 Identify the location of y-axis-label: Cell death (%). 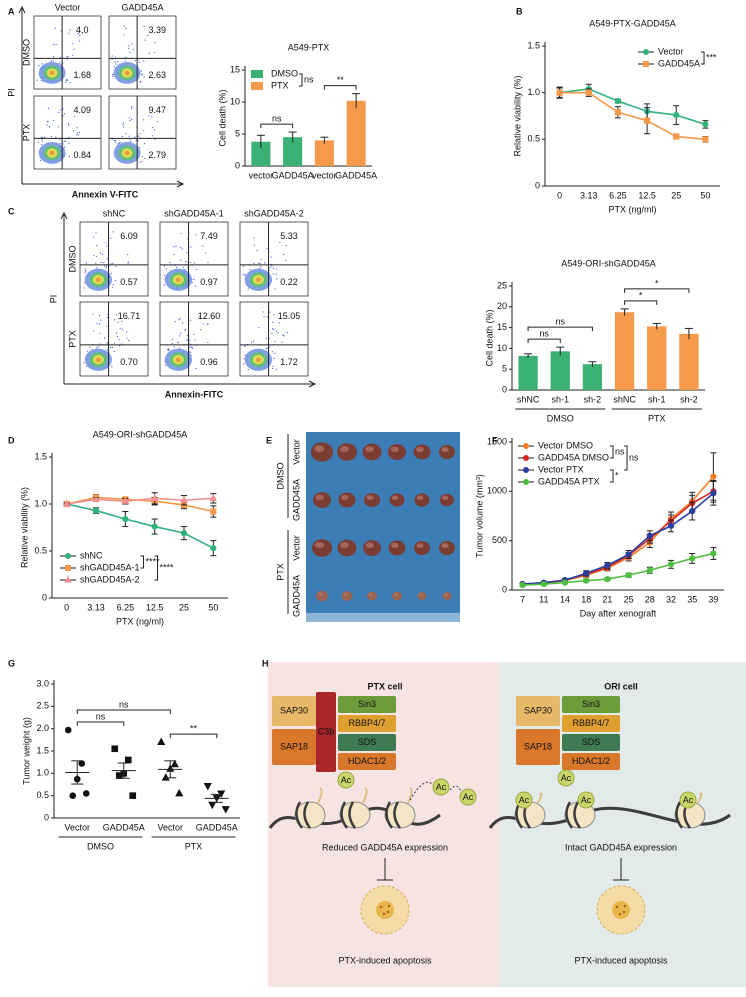
(222, 117).